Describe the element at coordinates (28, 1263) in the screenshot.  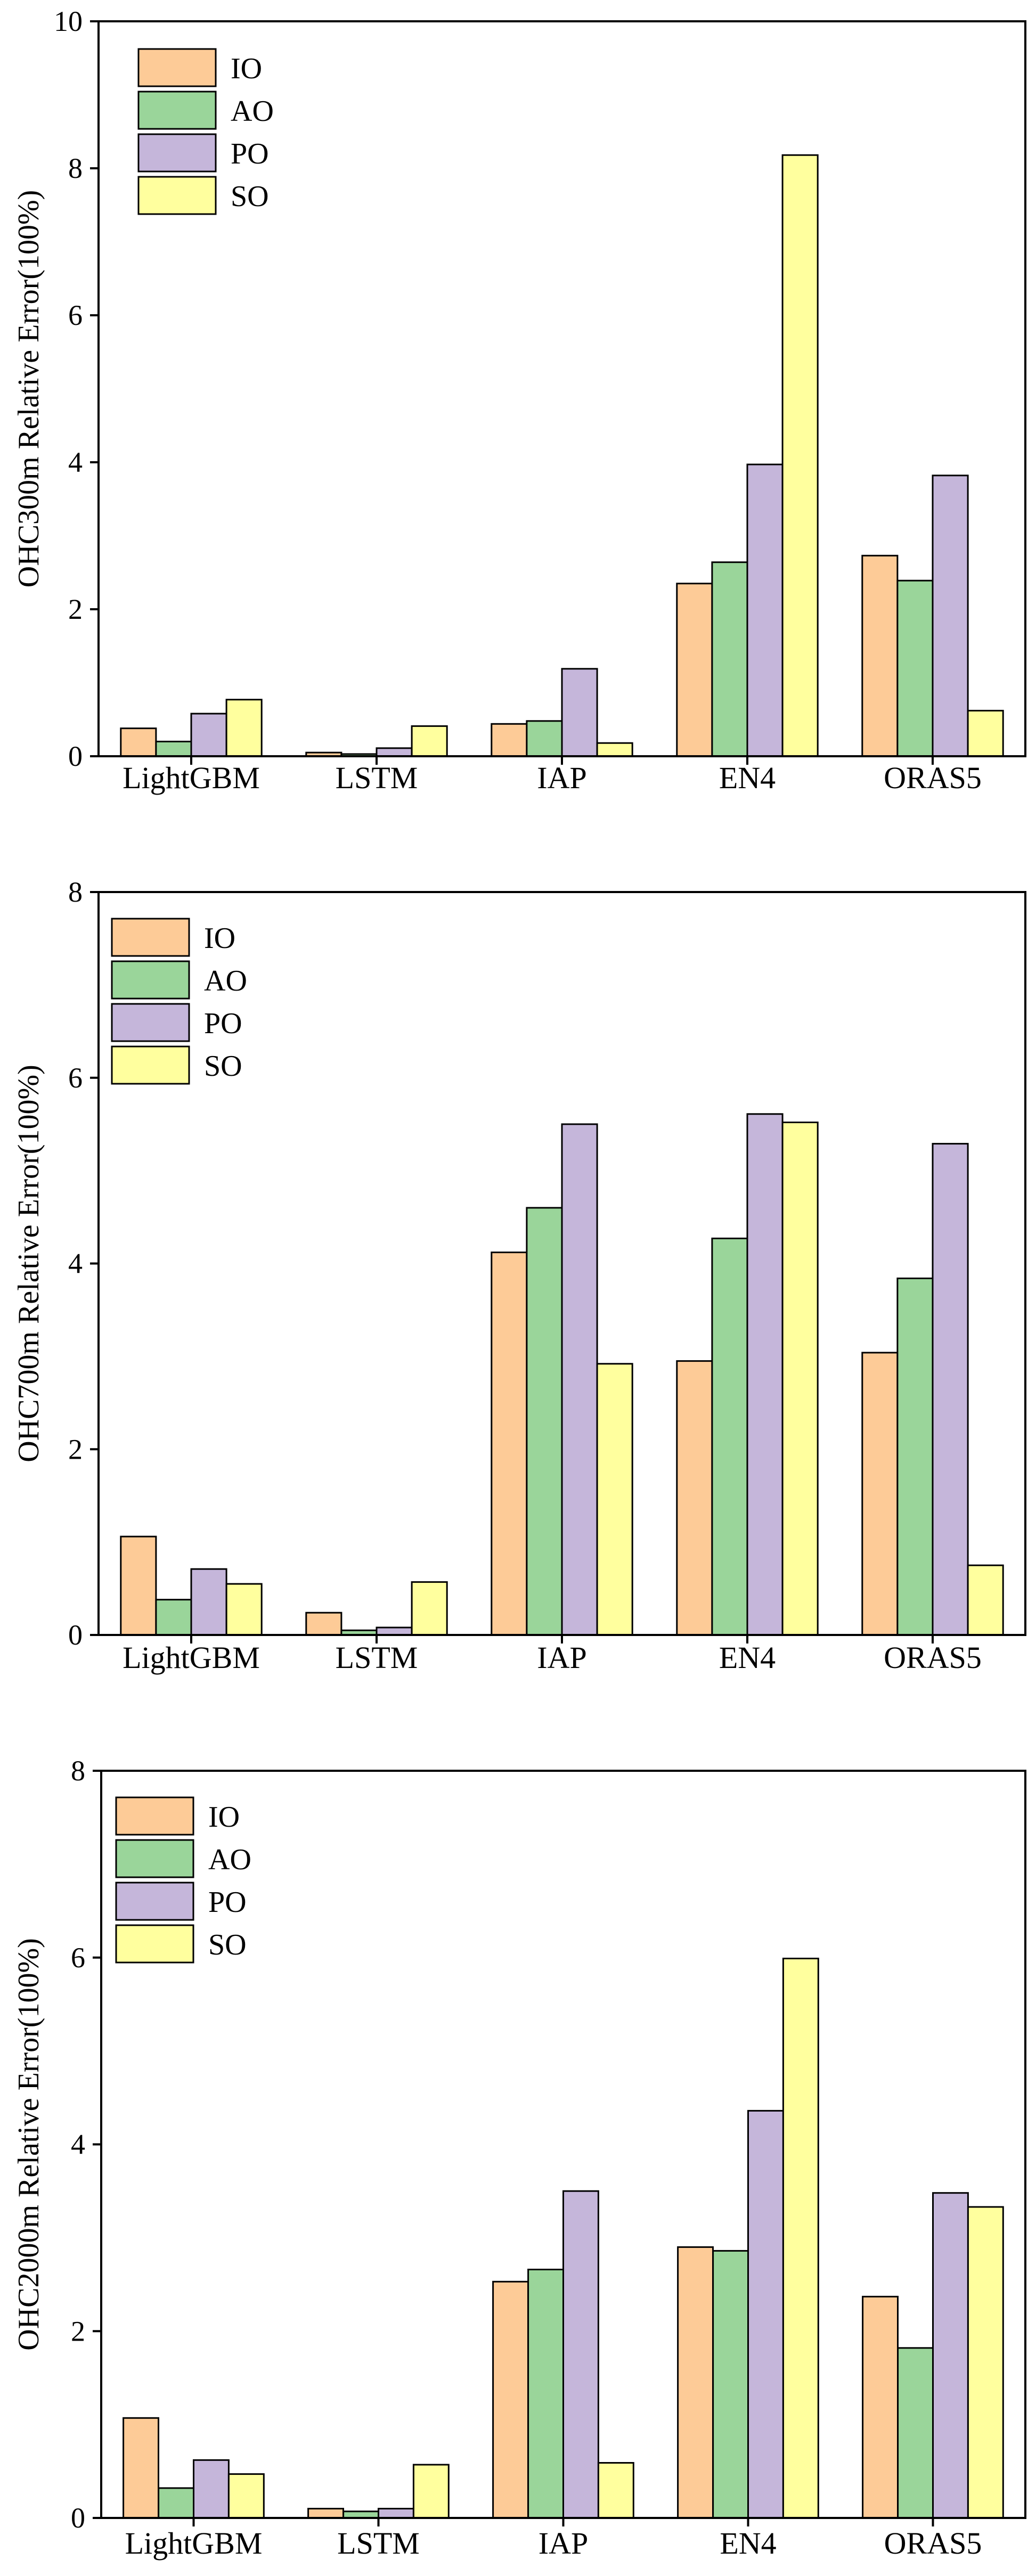
I see `y-axis-title: OHC700m Relative Error(100%)` at that location.